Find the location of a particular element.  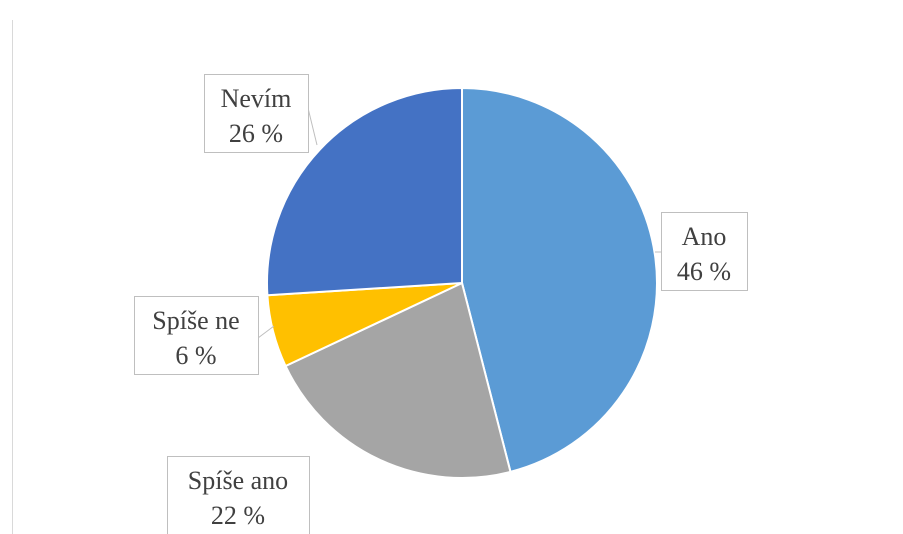

slice-category-label: Spíše ne is located at coordinates (195, 320).